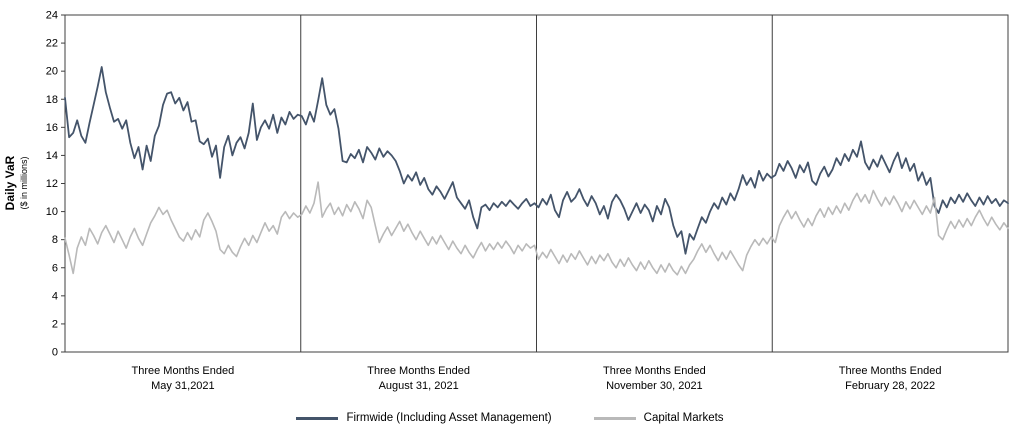  What do you see at coordinates (55, 296) in the screenshot?
I see `y-tick-label: 4` at bounding box center [55, 296].